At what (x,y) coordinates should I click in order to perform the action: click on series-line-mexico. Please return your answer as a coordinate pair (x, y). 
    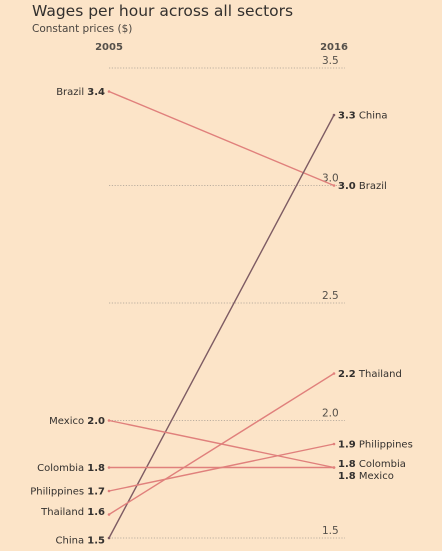
    Looking at the image, I should click on (221, 444).